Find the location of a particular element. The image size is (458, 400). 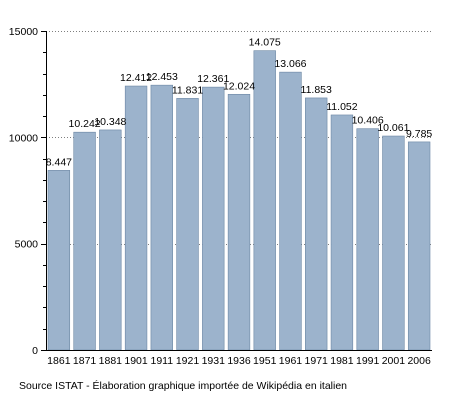

bar-1911 is located at coordinates (161, 217).